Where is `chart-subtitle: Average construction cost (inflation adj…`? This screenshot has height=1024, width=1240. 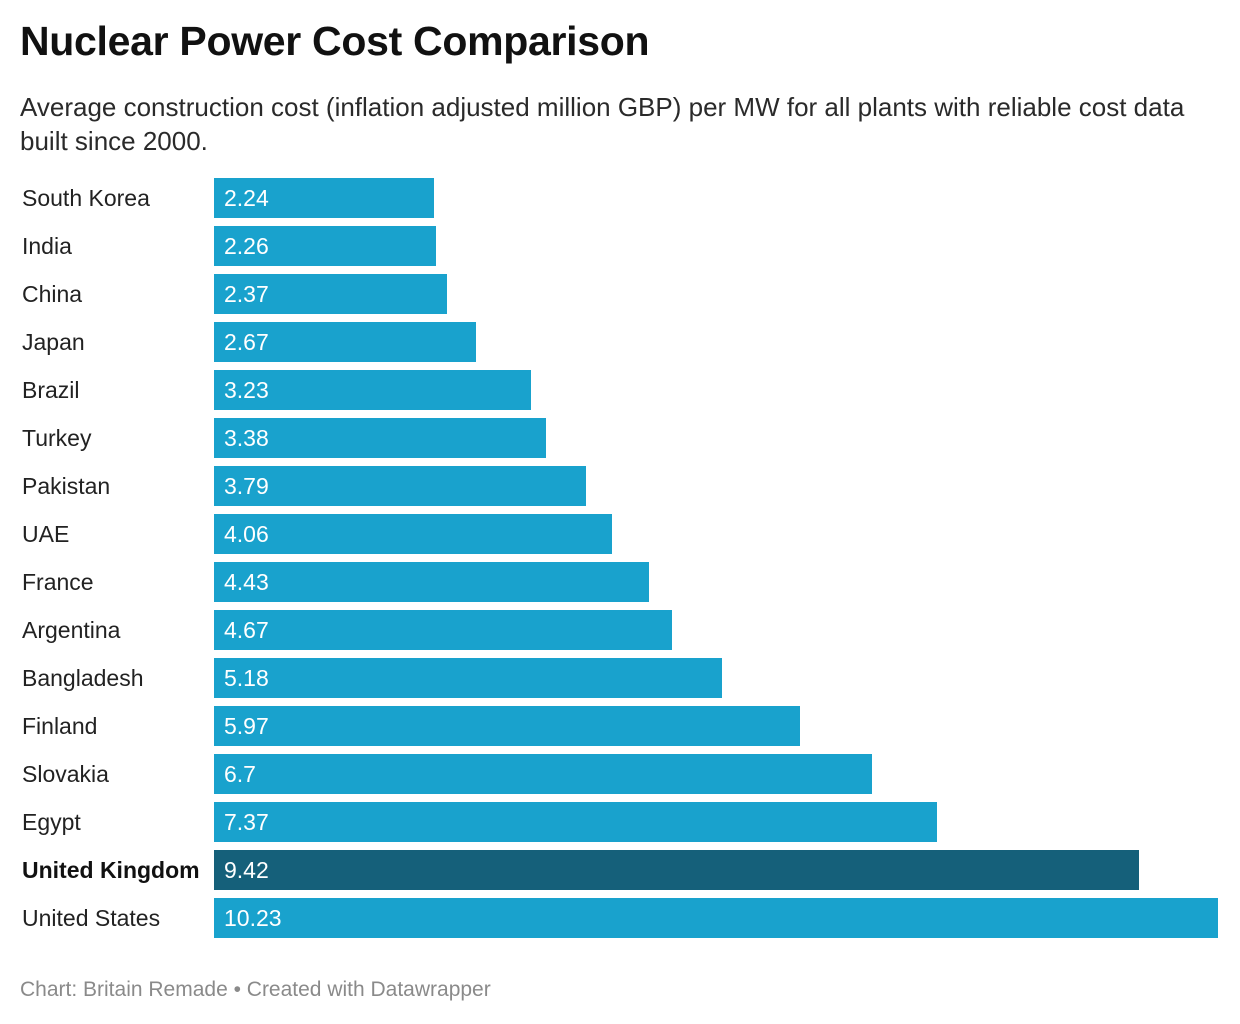
chart-subtitle: Average construction cost (inflation adj… is located at coordinates (602, 124).